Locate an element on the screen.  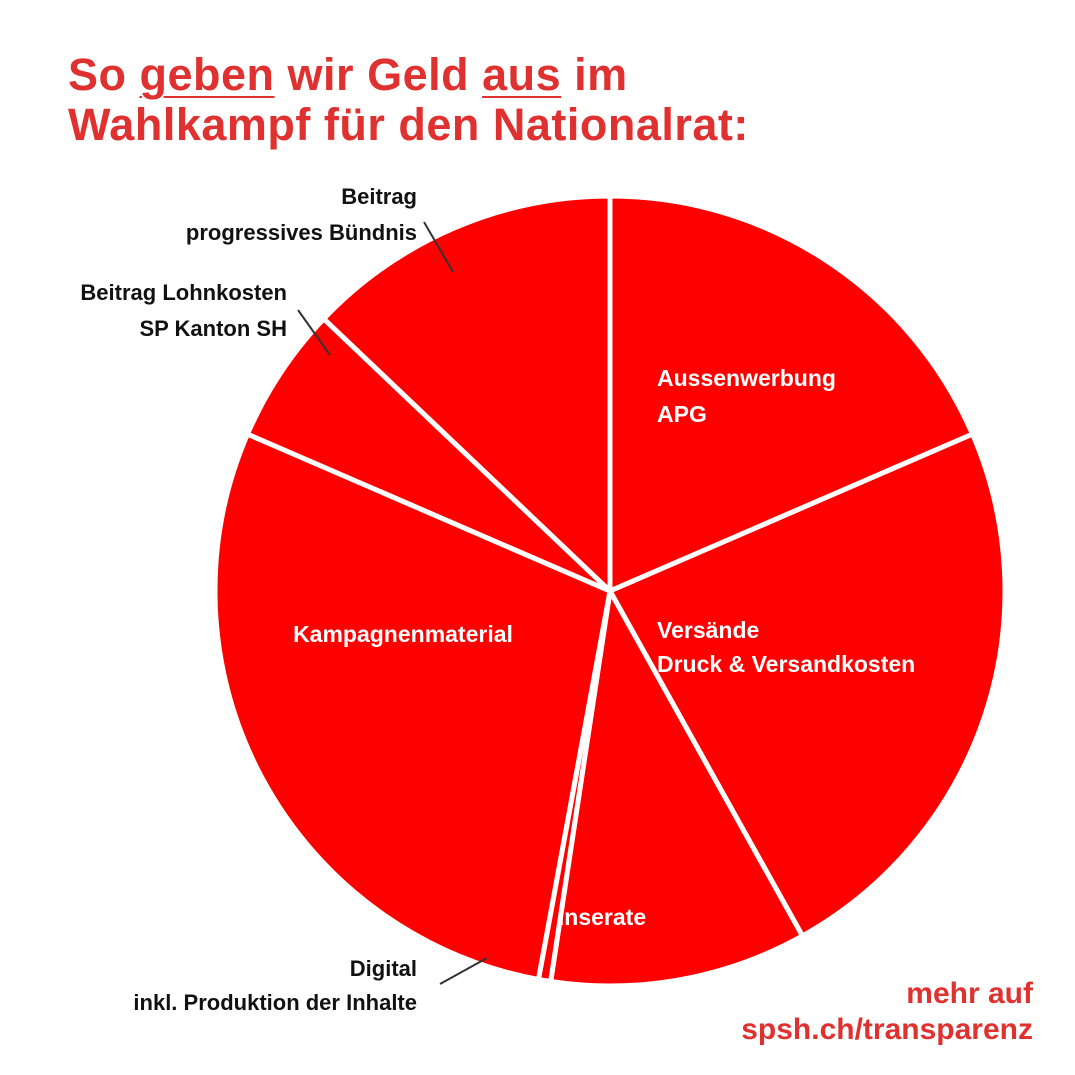
slice-label-line: Druck & Versandkosten is located at coordinates (786, 664).